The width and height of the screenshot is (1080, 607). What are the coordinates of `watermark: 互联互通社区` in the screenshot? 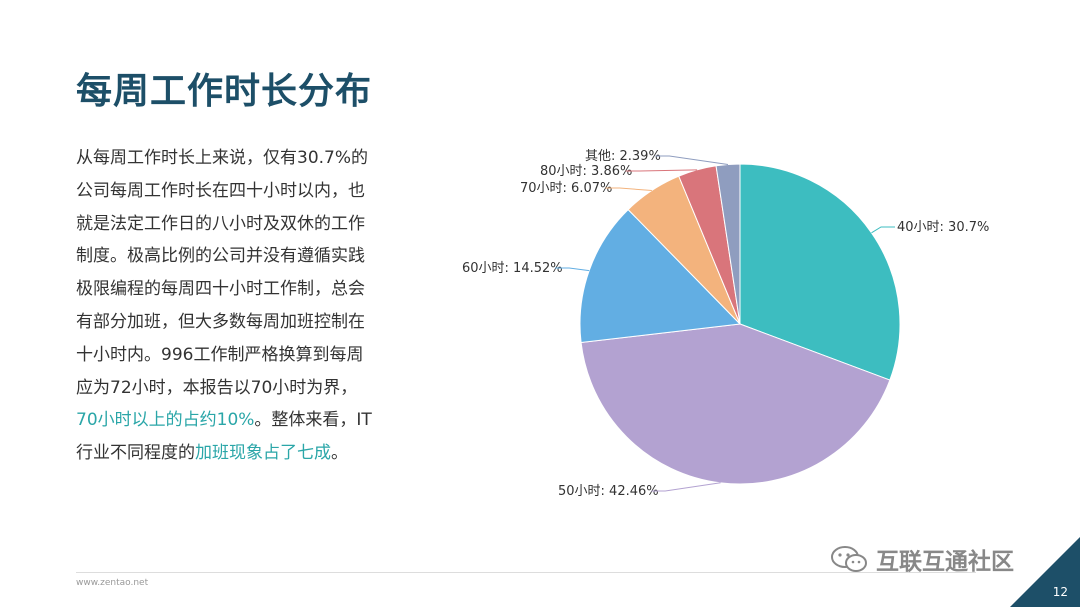 It's located at (922, 559).